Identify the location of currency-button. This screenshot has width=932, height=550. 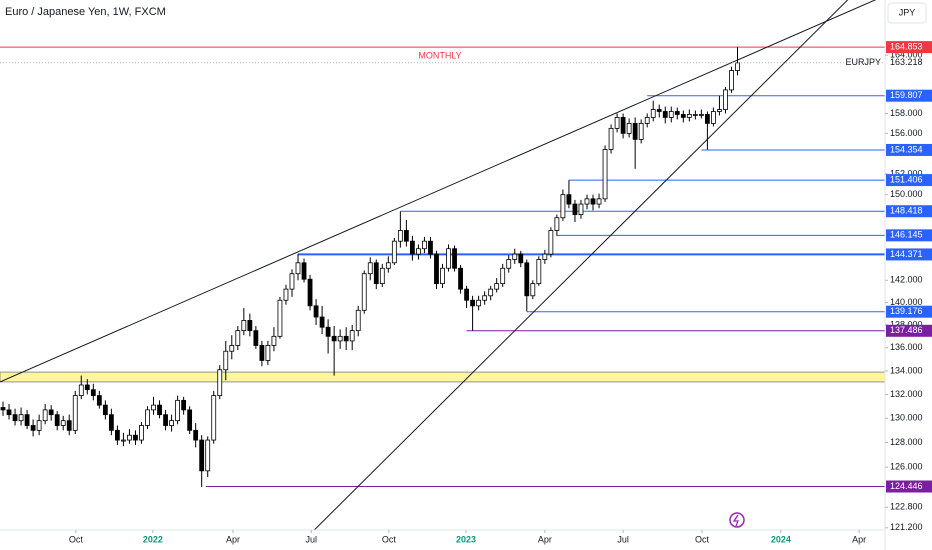
(907, 13).